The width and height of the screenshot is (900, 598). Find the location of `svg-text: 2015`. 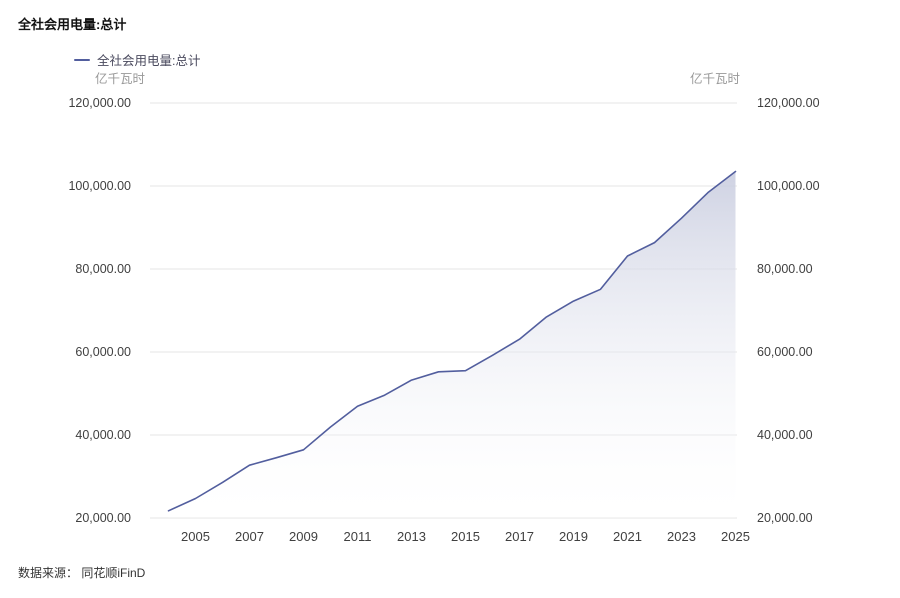

svg-text: 2015 is located at coordinates (465, 536).